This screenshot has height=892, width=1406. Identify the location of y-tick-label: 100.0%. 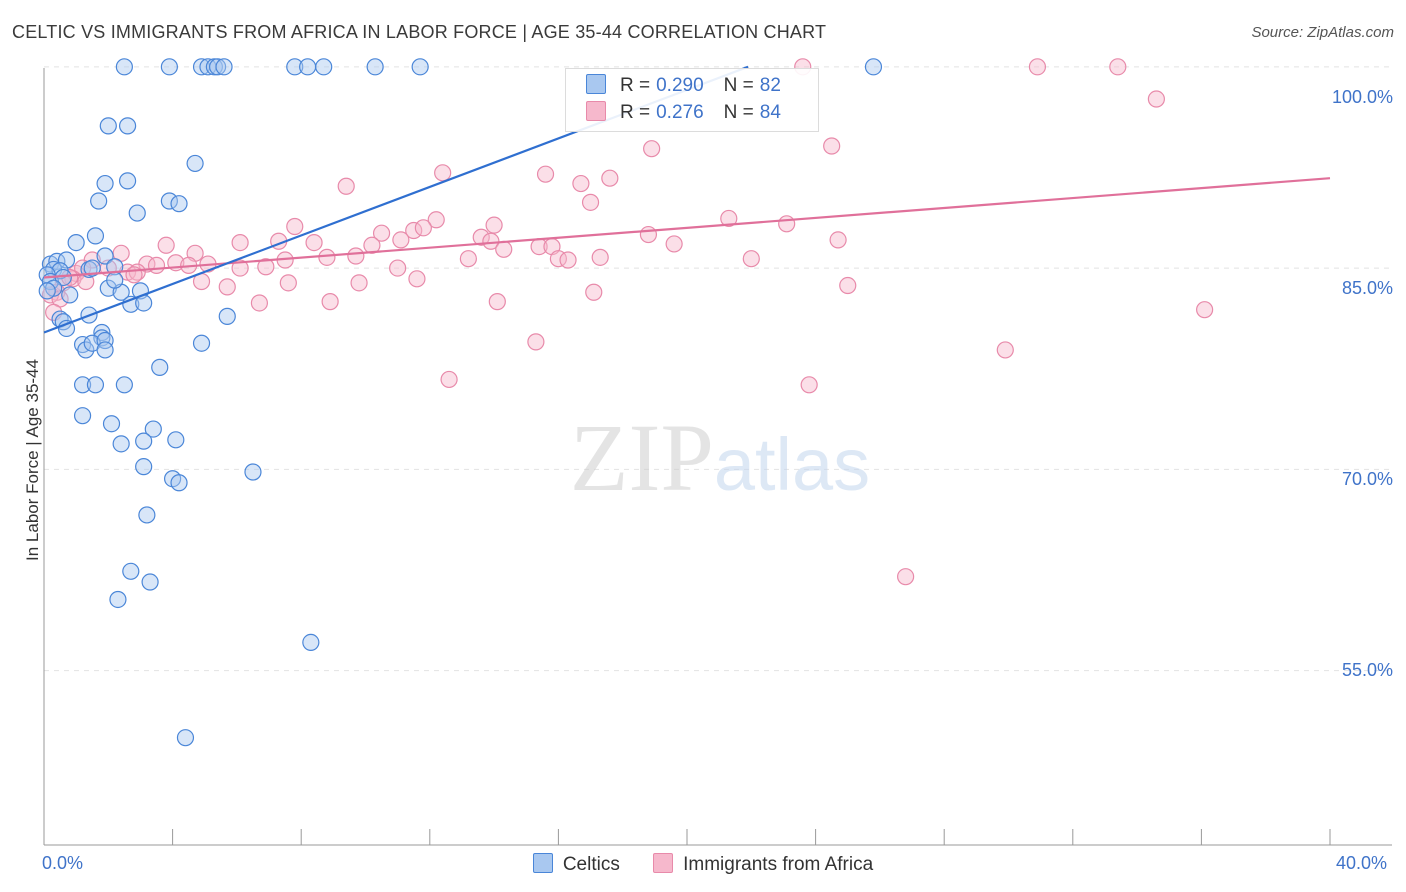
(1362, 97).